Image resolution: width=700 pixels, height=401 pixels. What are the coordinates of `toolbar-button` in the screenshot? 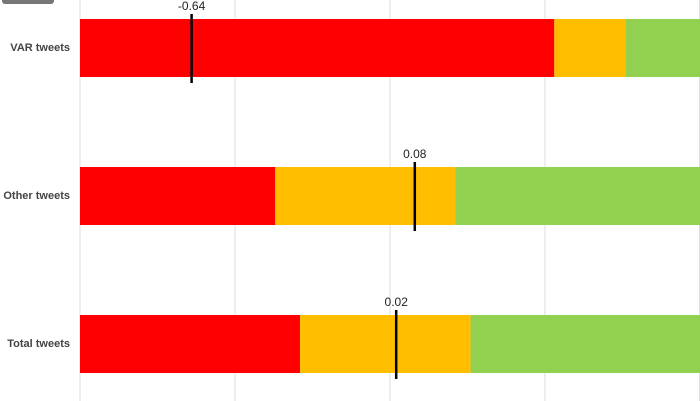 It's located at (28, 2).